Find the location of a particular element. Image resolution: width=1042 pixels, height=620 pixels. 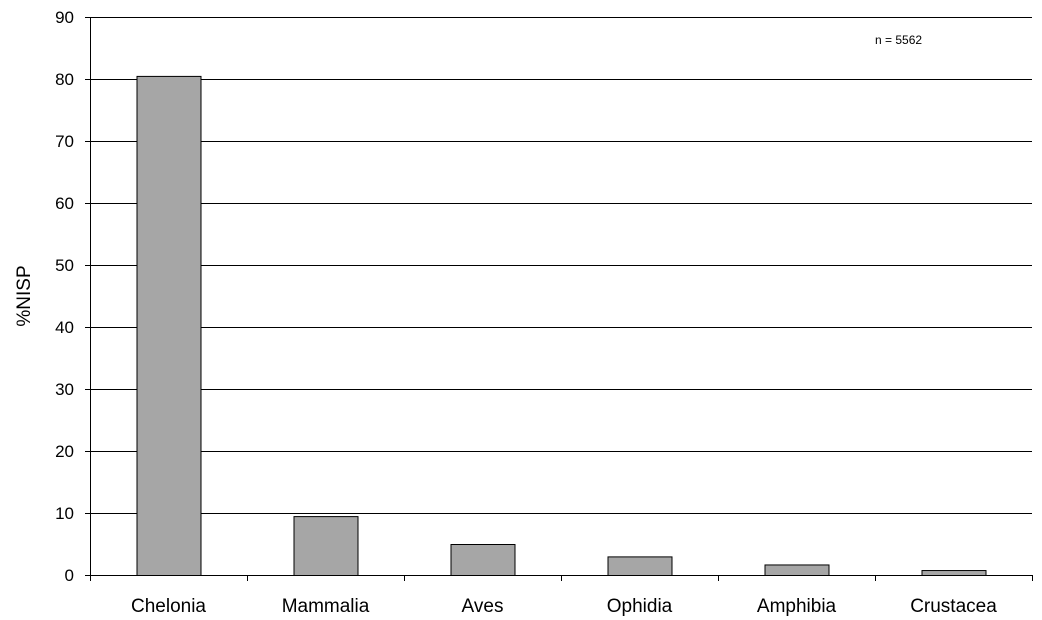

sample-size-annotation: n = 5562 is located at coordinates (898, 40).